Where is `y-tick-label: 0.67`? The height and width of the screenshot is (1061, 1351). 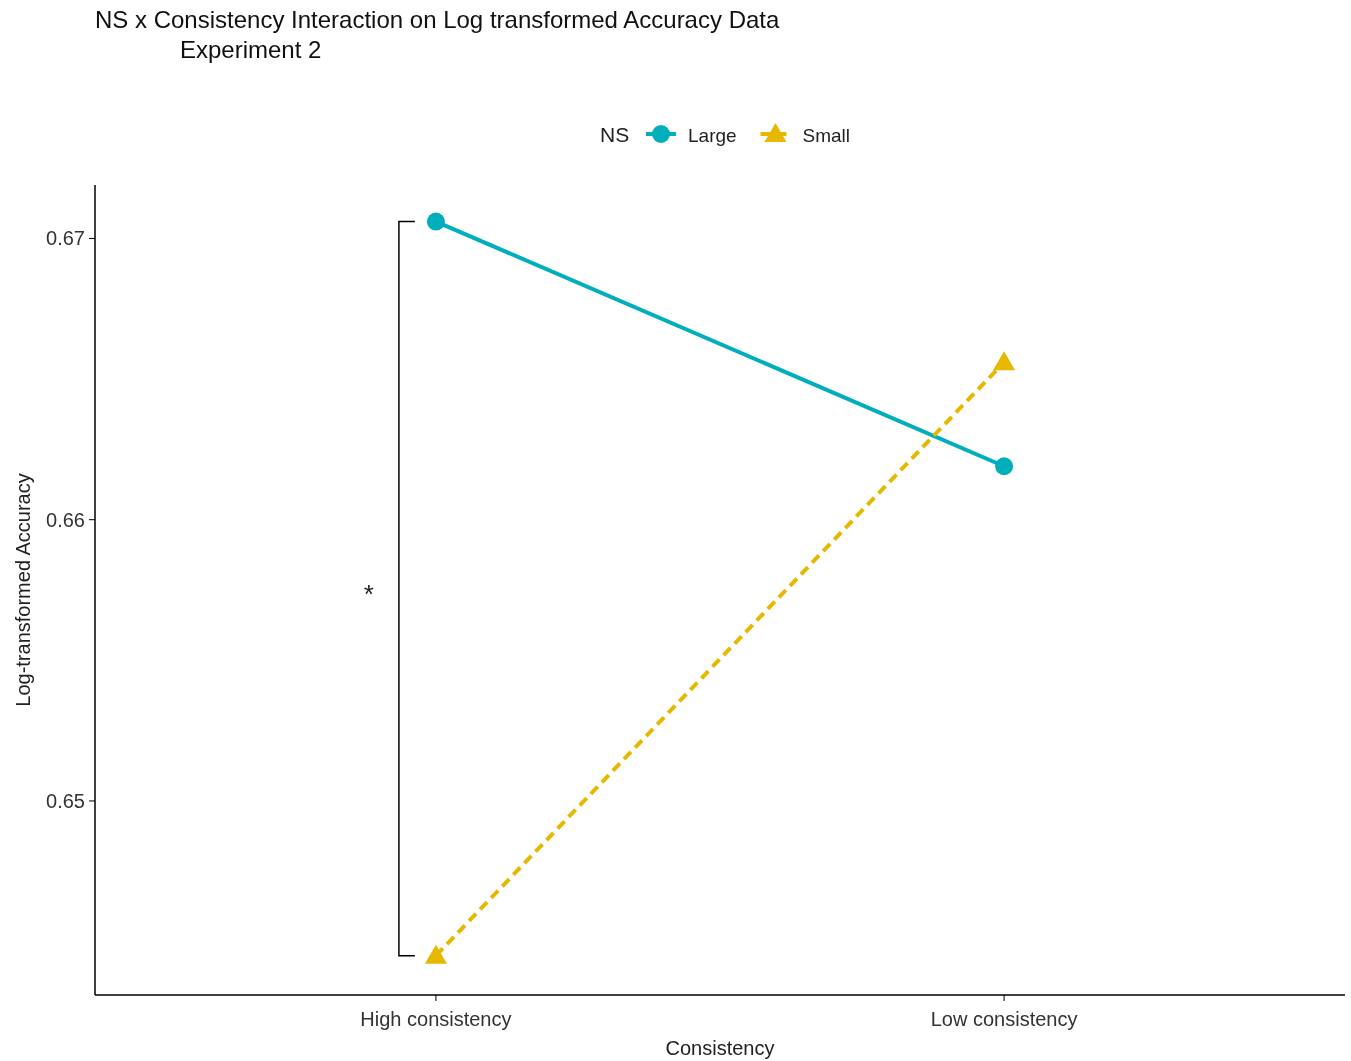 y-tick-label: 0.67 is located at coordinates (65, 238).